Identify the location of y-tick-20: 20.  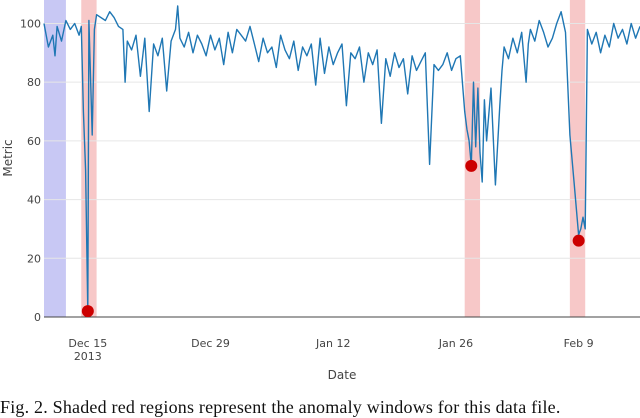
(34, 258).